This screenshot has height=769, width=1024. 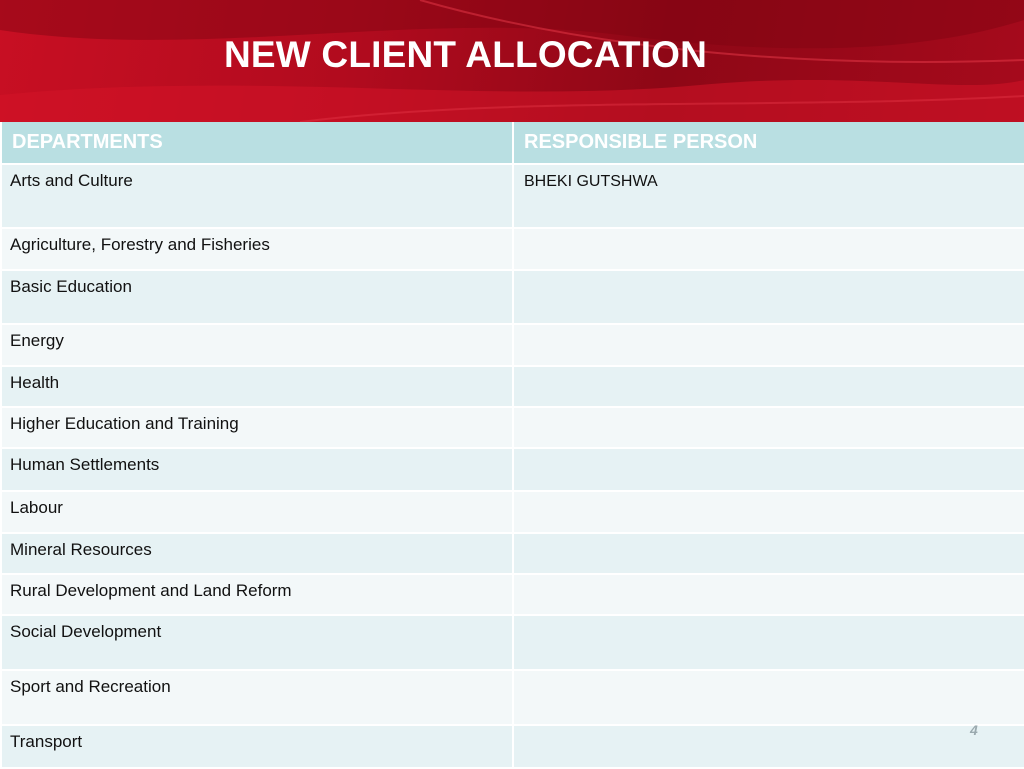 I want to click on department-cell: Health, so click(x=257, y=386).